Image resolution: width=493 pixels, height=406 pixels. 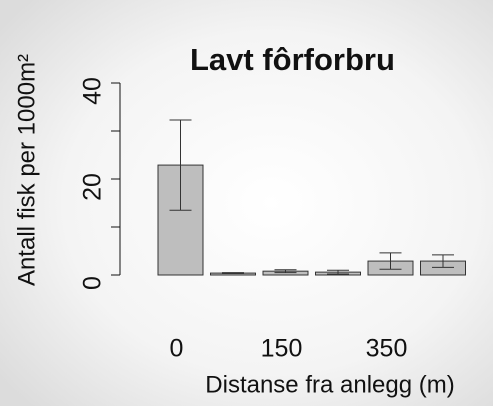 What do you see at coordinates (292, 59) in the screenshot?
I see `chart-title: Lavt fôrforbru` at bounding box center [292, 59].